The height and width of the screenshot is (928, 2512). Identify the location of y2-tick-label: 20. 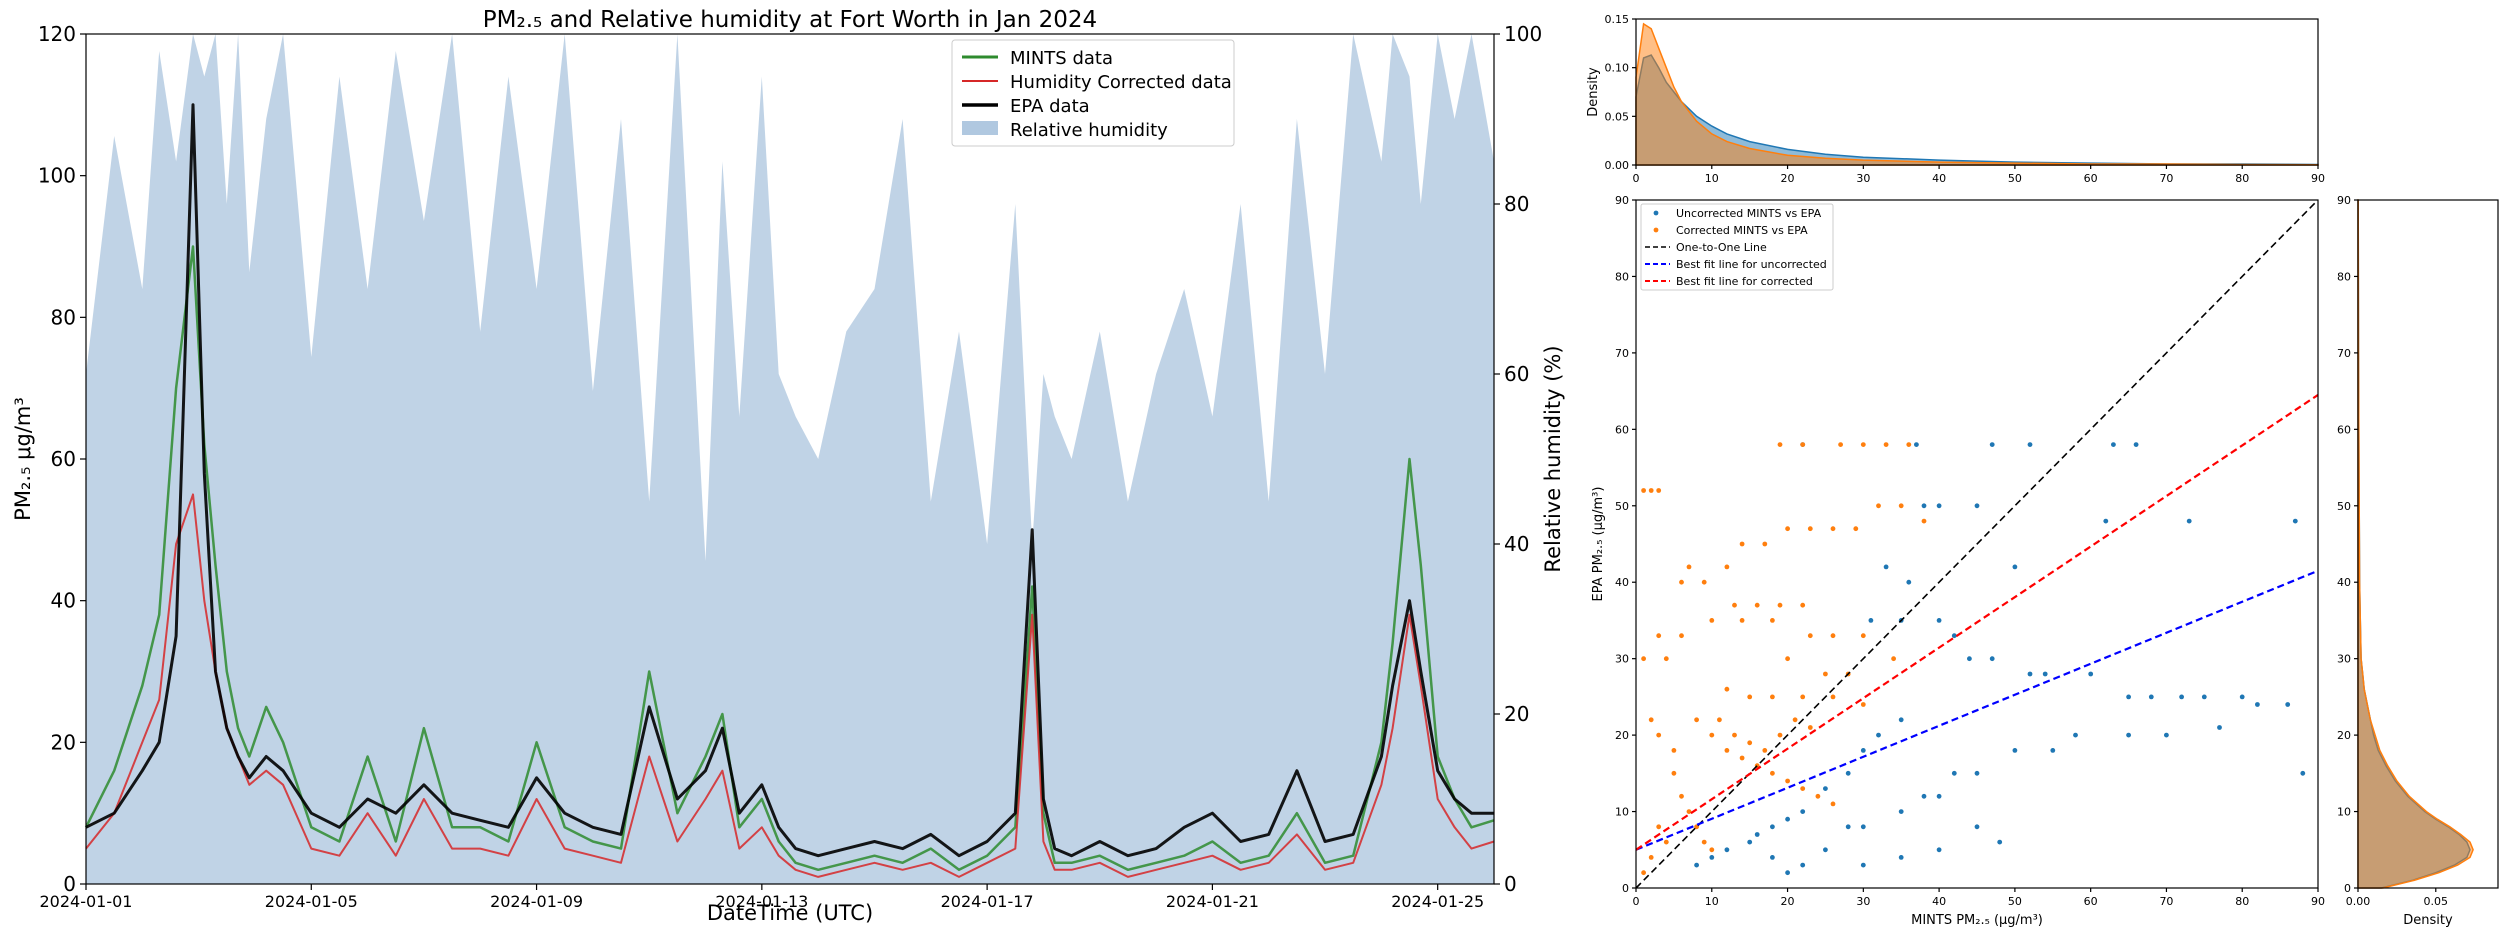
(1516, 714).